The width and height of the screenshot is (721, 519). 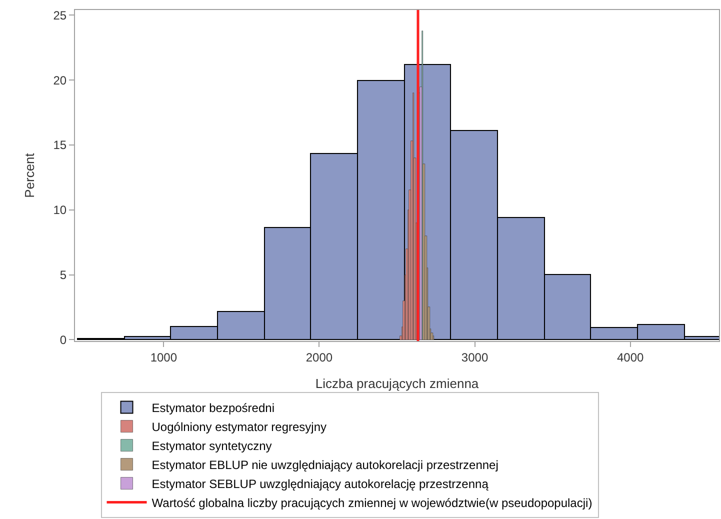 I want to click on y-tick-label: 5, so click(x=63, y=275).